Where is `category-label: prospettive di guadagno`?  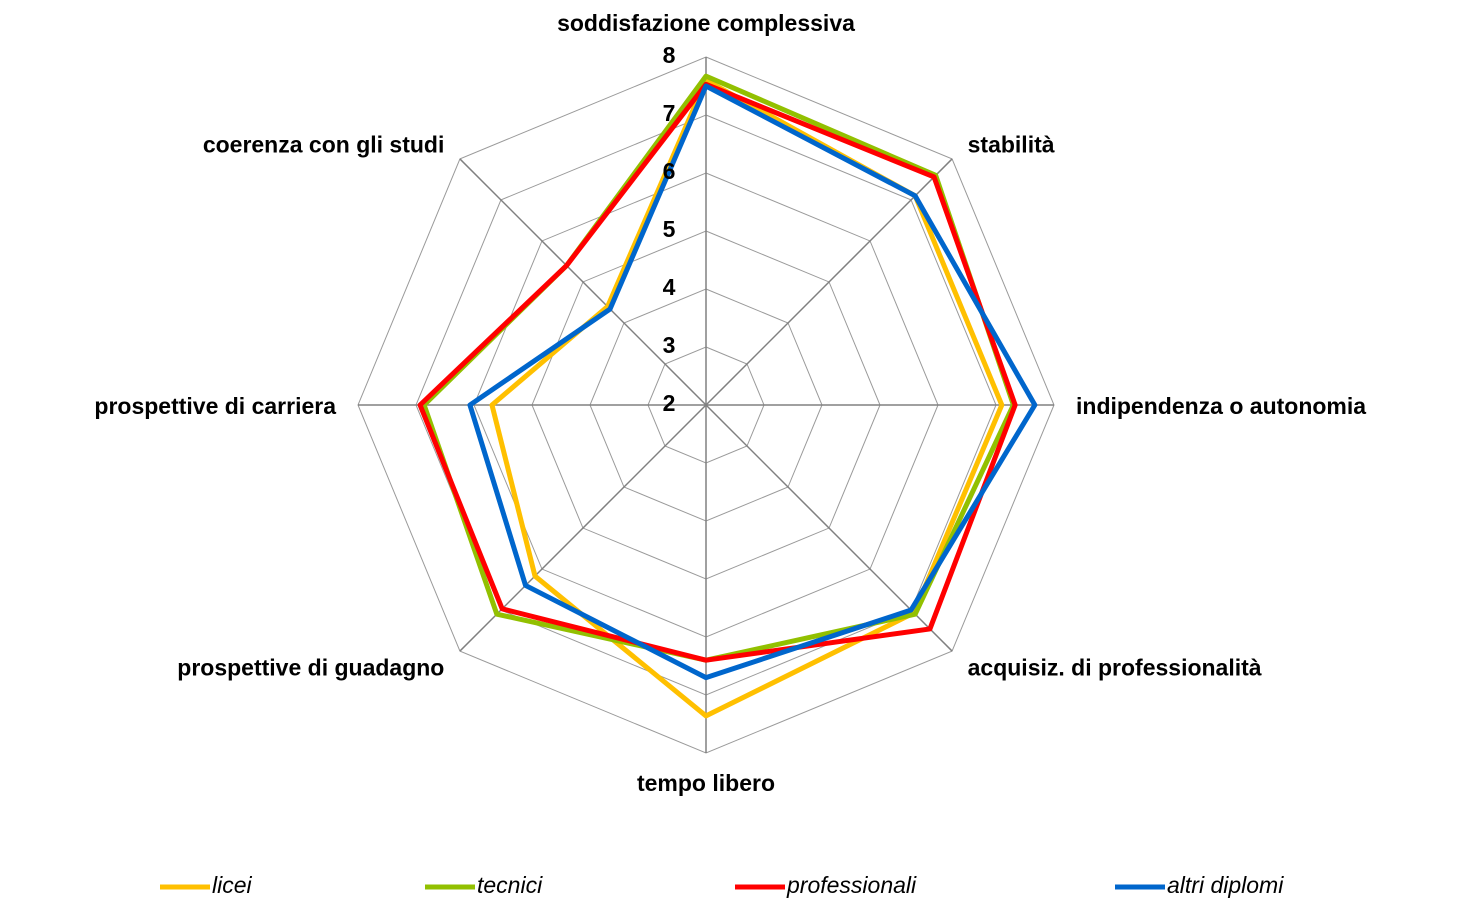
category-label: prospettive di guadagno is located at coordinates (310, 668).